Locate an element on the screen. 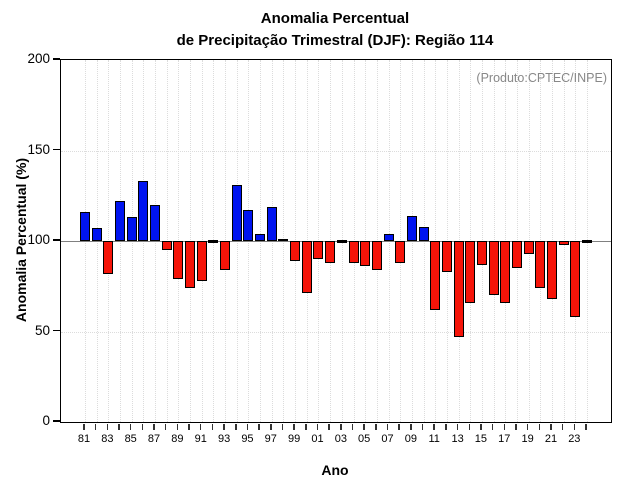 The width and height of the screenshot is (640, 500). x-axis-tick-label: 93 is located at coordinates (224, 439).